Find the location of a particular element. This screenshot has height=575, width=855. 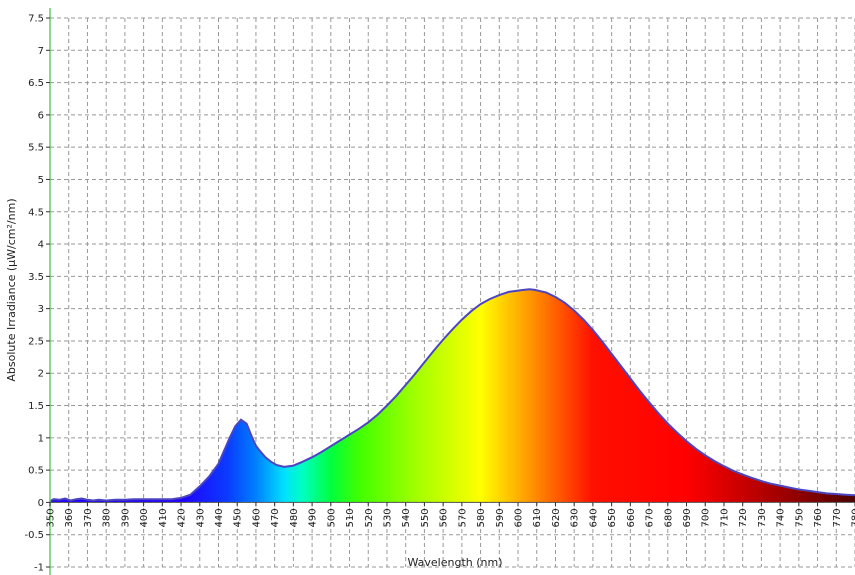

y-tick-label: 1 is located at coordinates (41, 438).